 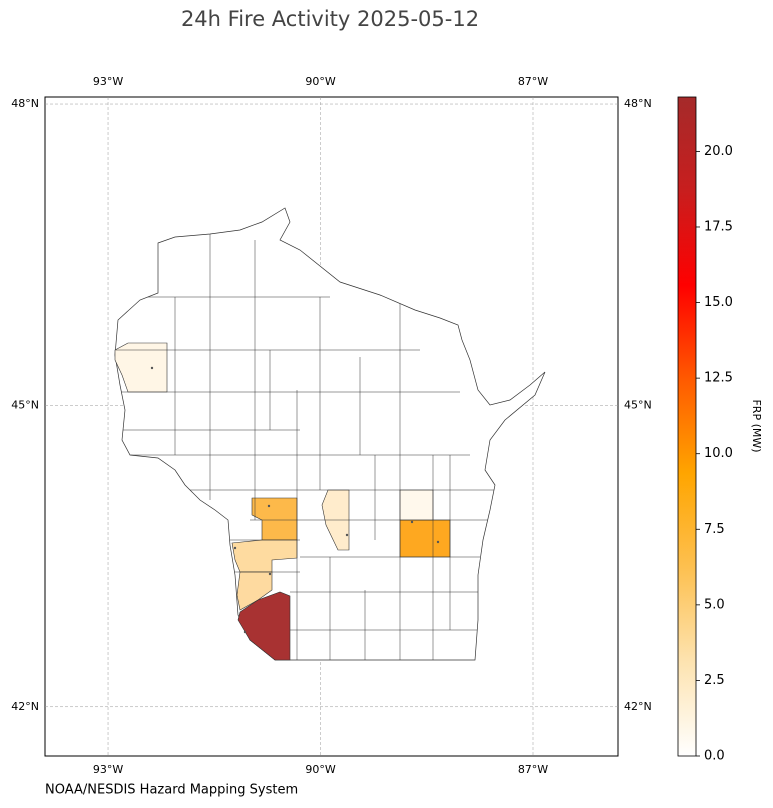 I want to click on colorbar-tick-label: 2.5, so click(x=714, y=680).